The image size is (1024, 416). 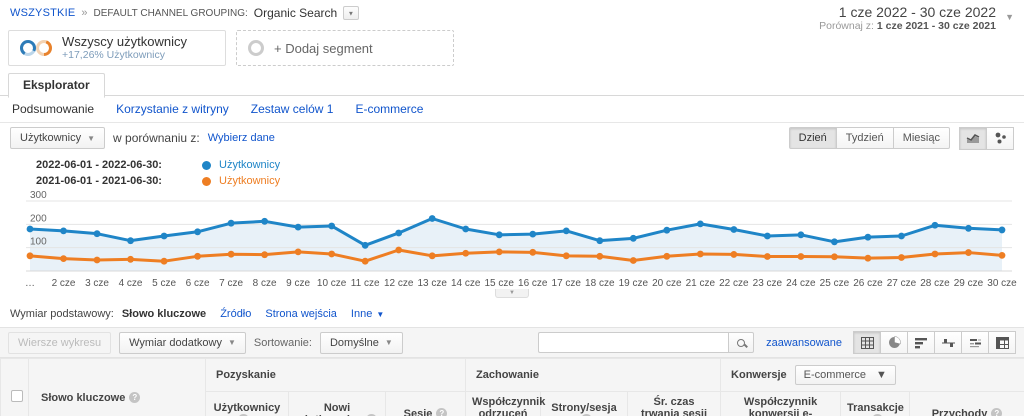 What do you see at coordinates (567, 283) in the screenshot?
I see `svg-text: 17 cze` at bounding box center [567, 283].